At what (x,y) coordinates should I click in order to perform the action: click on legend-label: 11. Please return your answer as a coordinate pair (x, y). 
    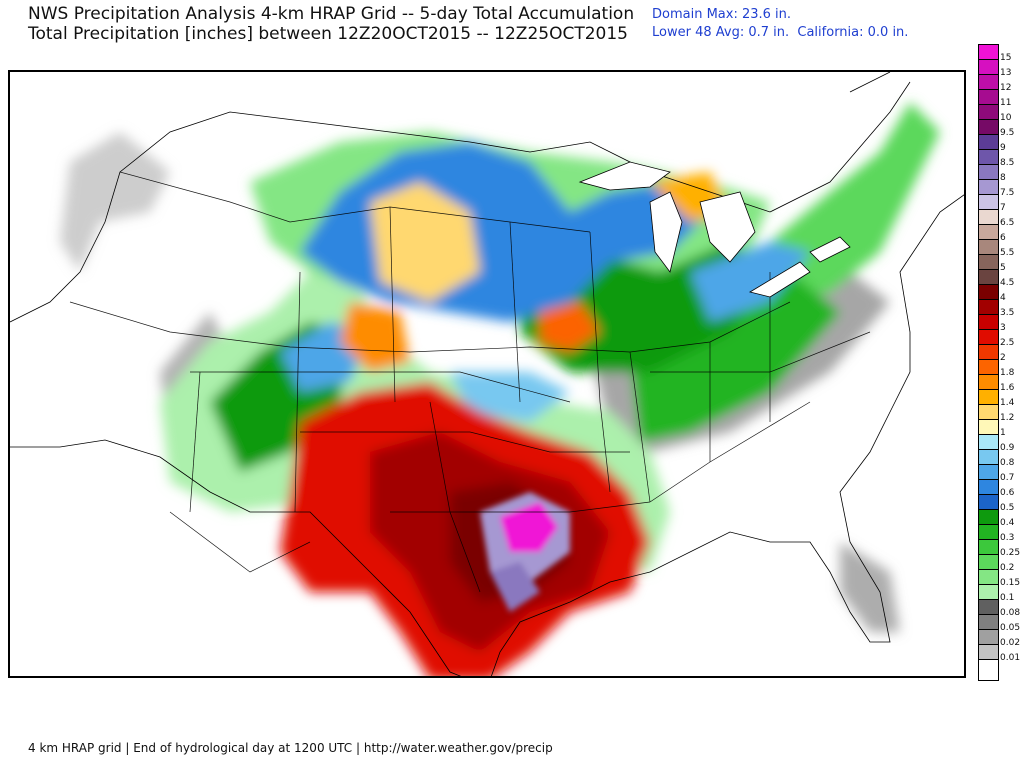
    Looking at the image, I should click on (1006, 103).